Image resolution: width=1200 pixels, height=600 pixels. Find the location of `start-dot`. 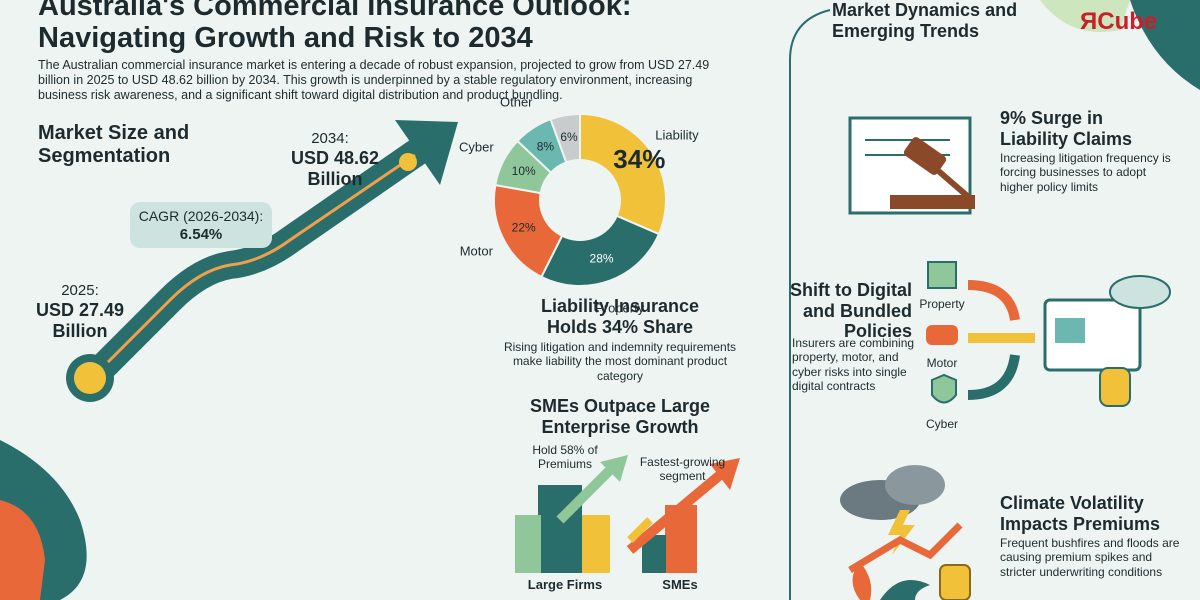

start-dot is located at coordinates (90, 378).